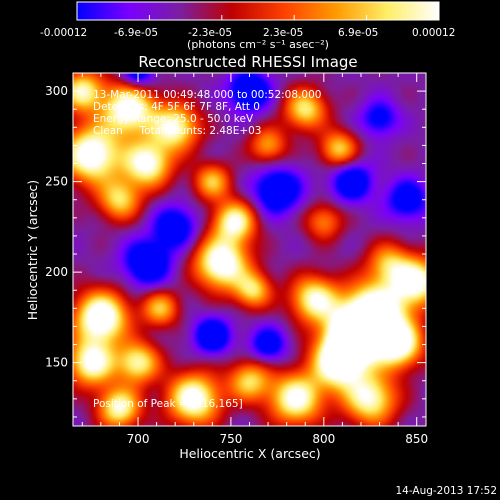 This screenshot has height=500, width=500. Describe the element at coordinates (278, 439) in the screenshot. I see `x-tick-labels: 700 750 800 850` at that location.